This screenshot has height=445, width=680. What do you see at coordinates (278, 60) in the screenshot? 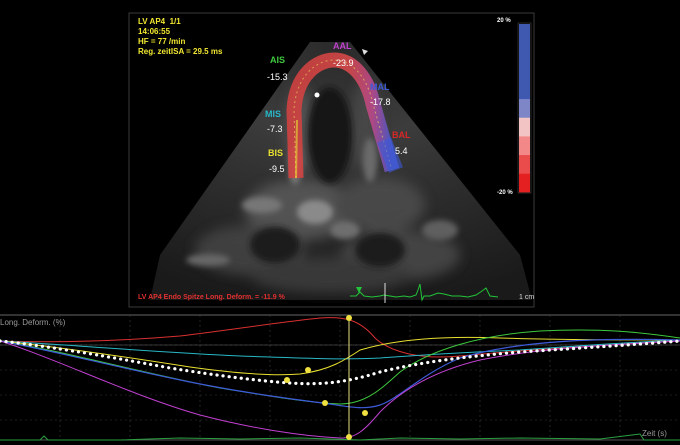
I see `segment-label-ais: AIS` at bounding box center [278, 60].